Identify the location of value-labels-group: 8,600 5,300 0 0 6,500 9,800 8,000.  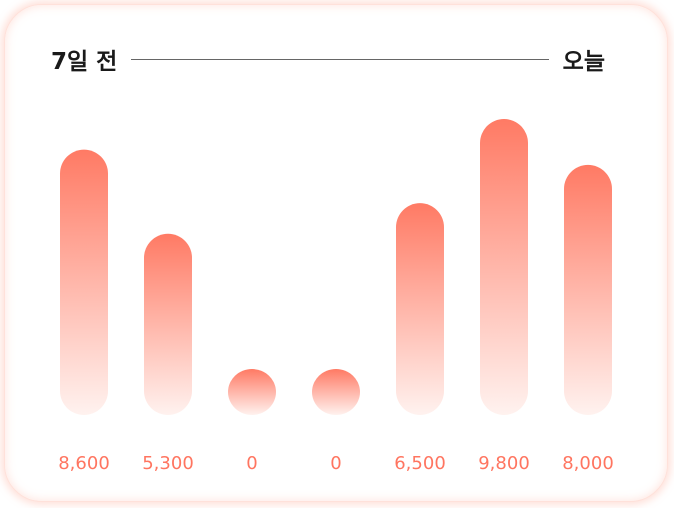
(336, 463).